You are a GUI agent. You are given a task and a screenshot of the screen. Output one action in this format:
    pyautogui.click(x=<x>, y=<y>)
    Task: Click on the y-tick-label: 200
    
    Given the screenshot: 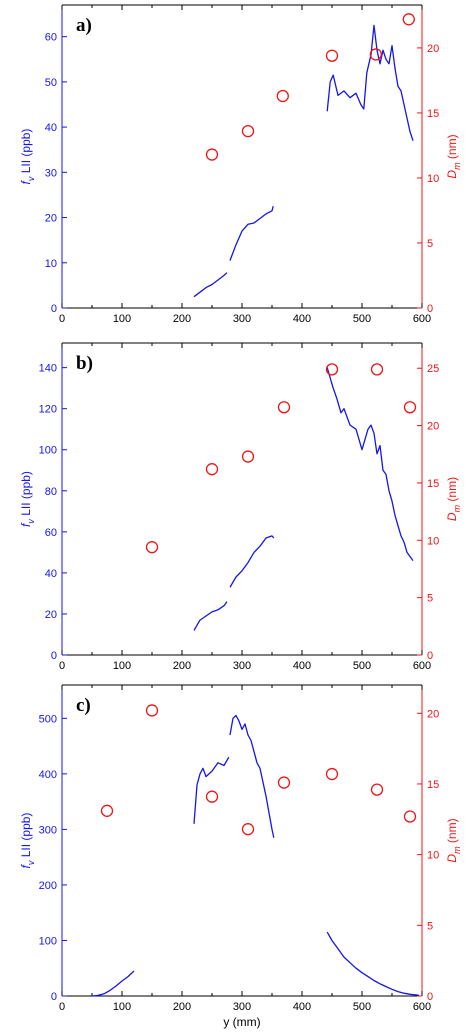 What is the action you would take?
    pyautogui.click(x=48, y=886)
    